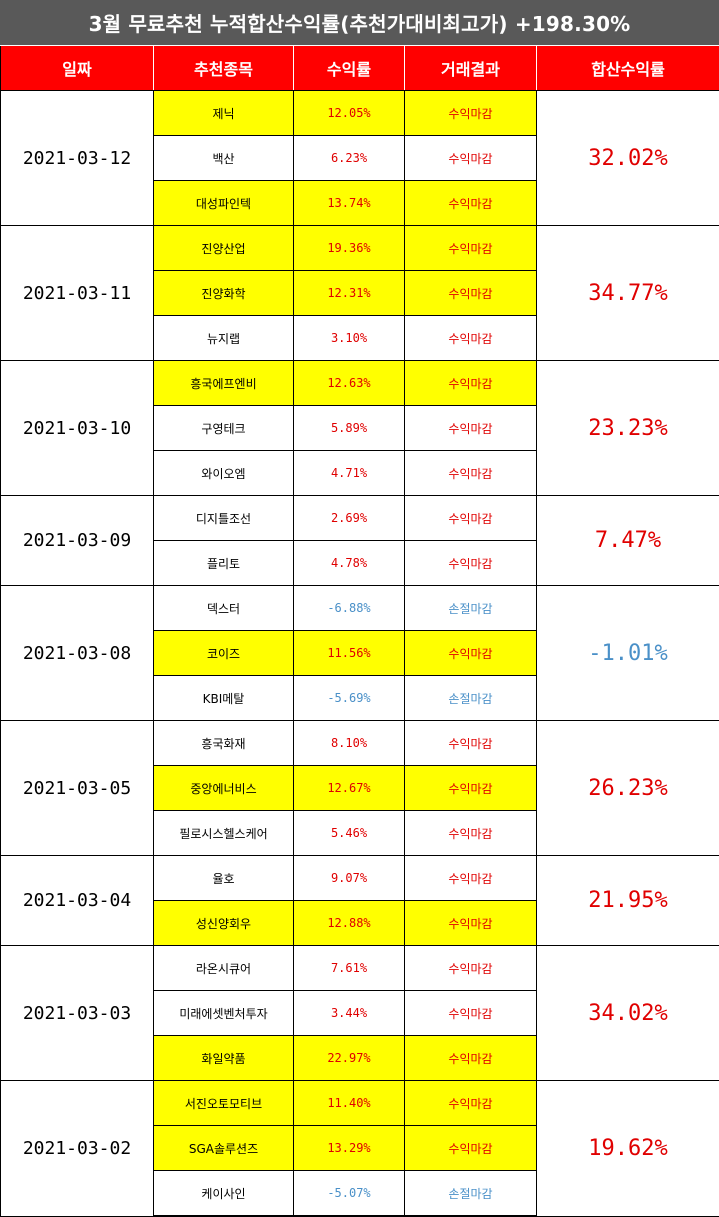 The height and width of the screenshot is (1217, 719). I want to click on sum-cell: 23.23%, so click(628, 428).